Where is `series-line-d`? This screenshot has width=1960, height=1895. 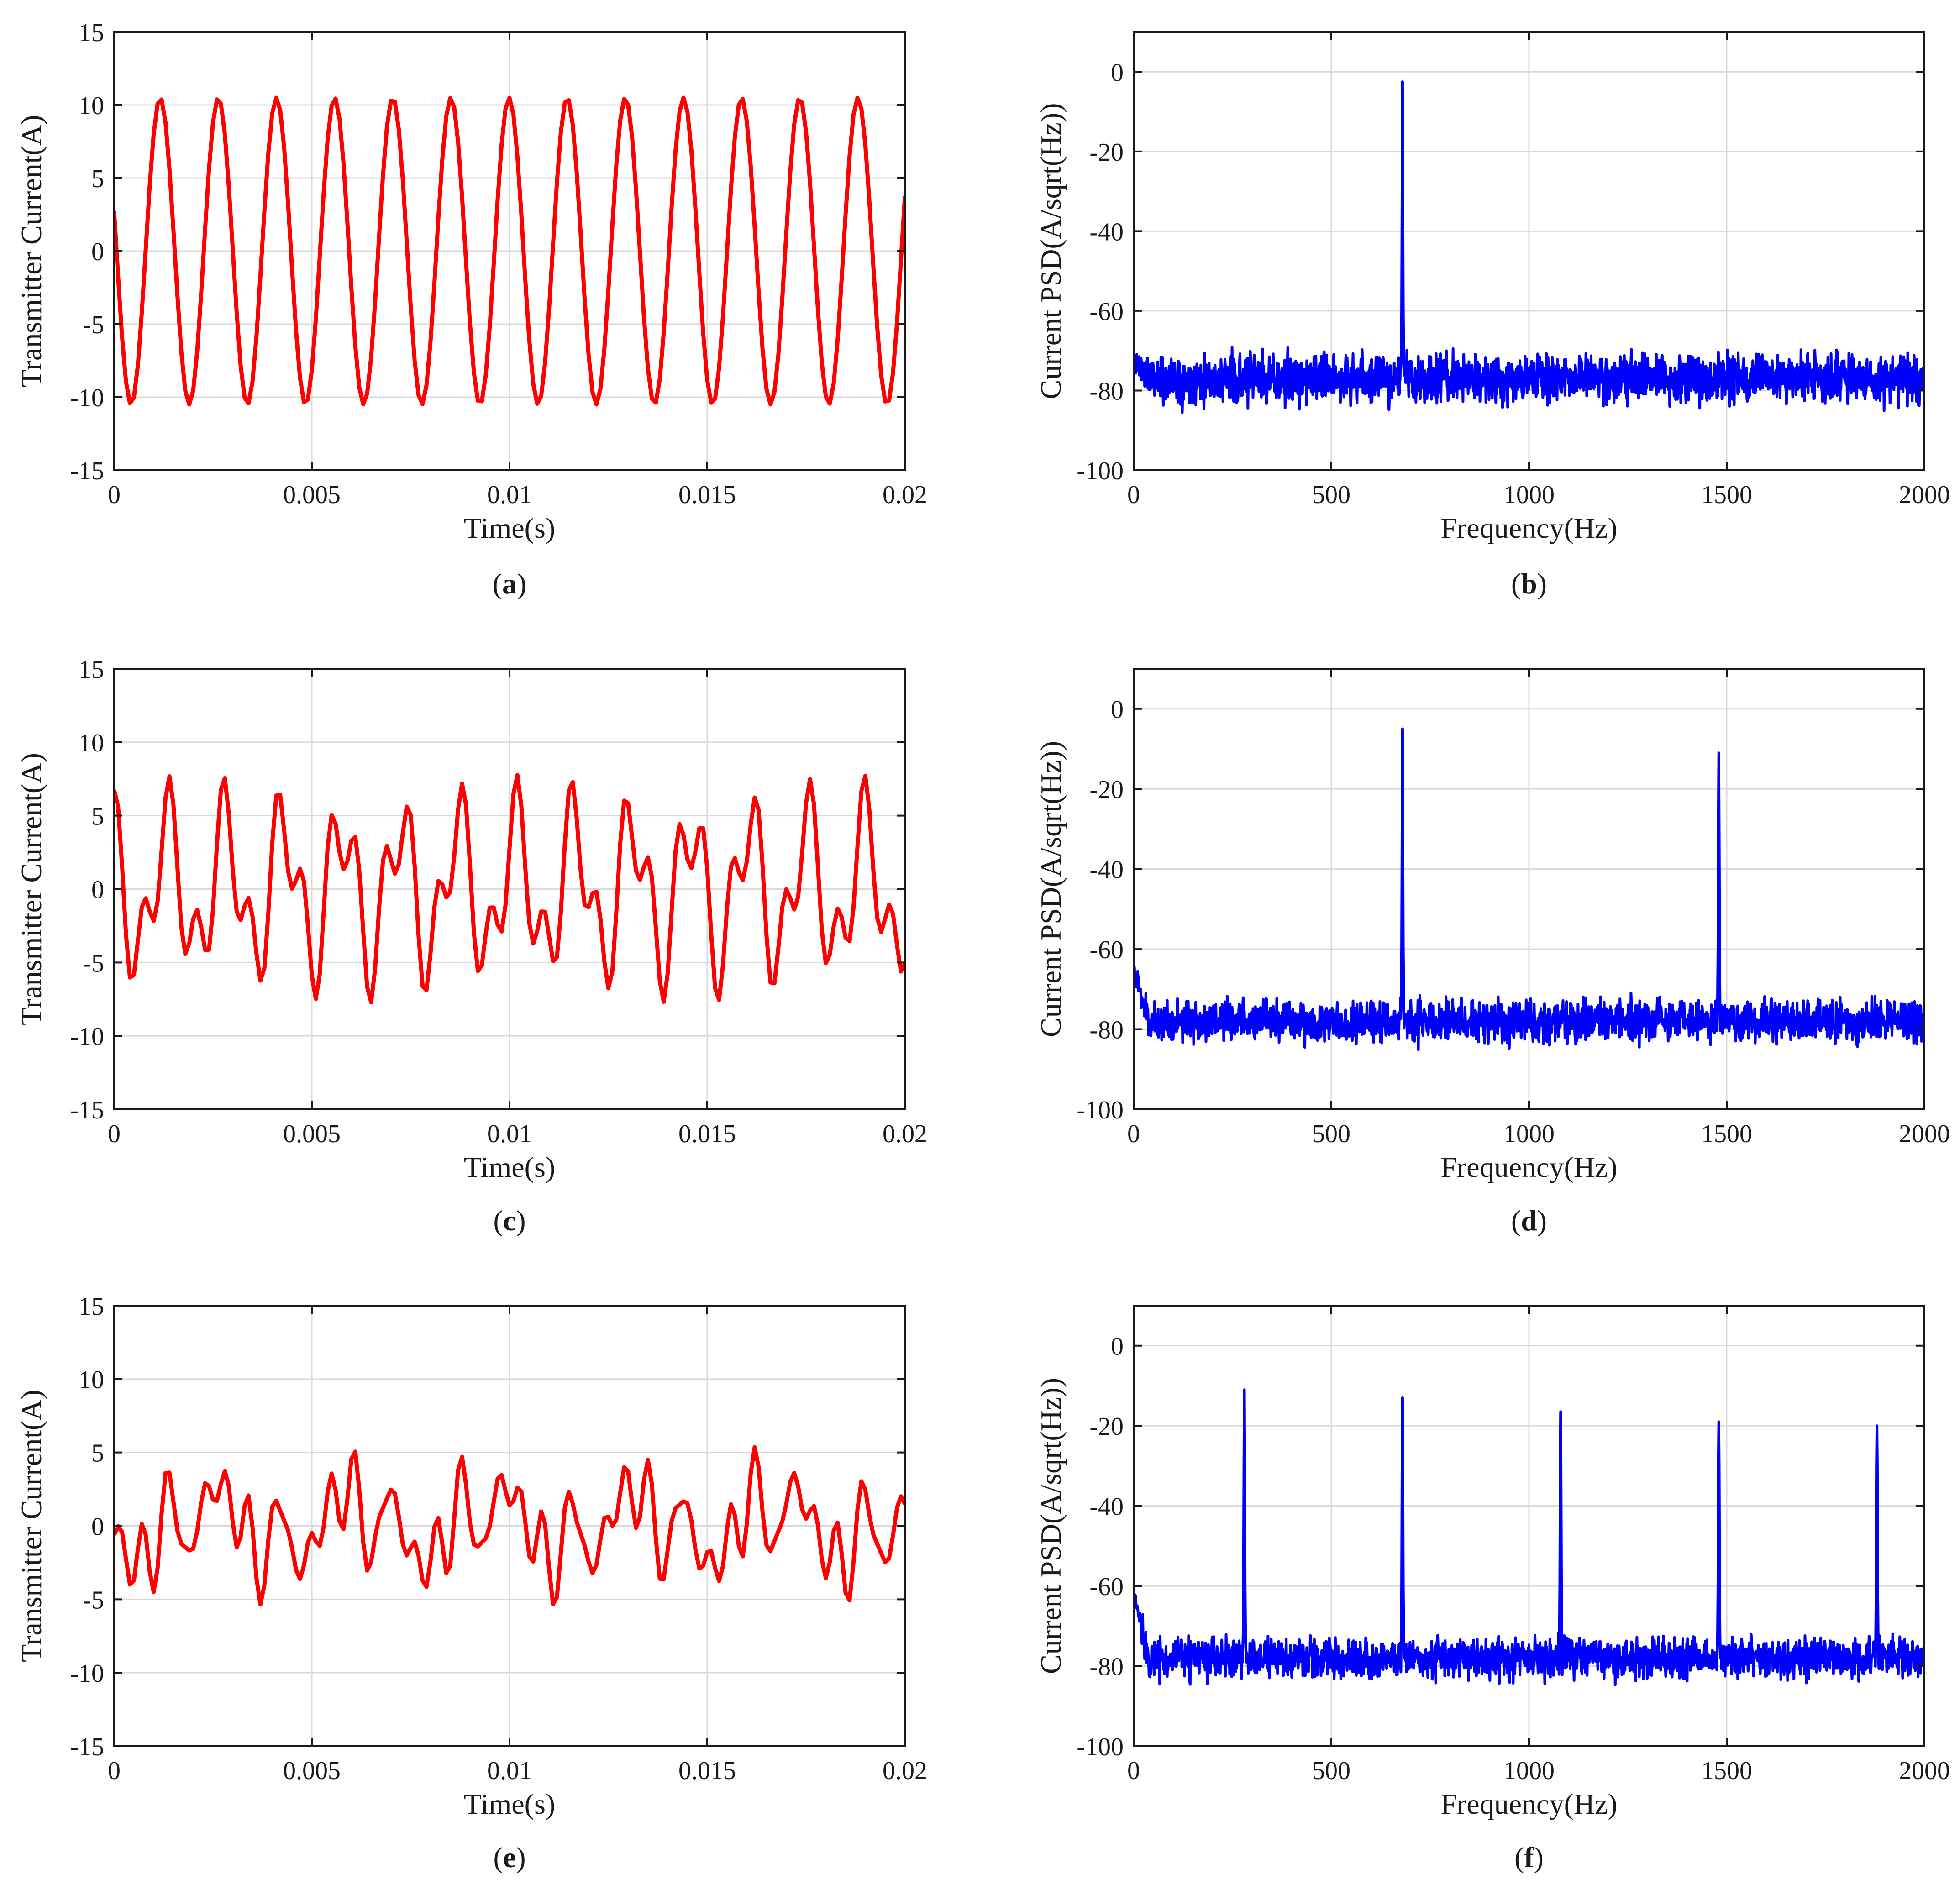 series-line-d is located at coordinates (1529, 889).